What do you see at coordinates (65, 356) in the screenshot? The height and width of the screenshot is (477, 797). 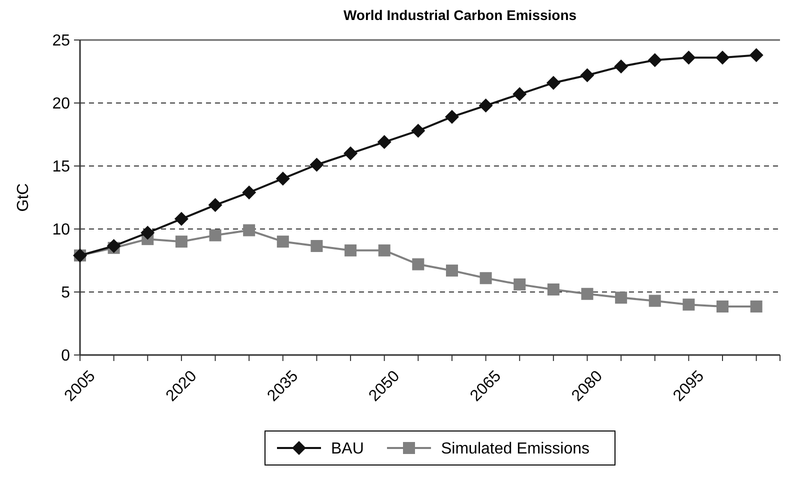 I see `y-tick-label: 0` at bounding box center [65, 356].